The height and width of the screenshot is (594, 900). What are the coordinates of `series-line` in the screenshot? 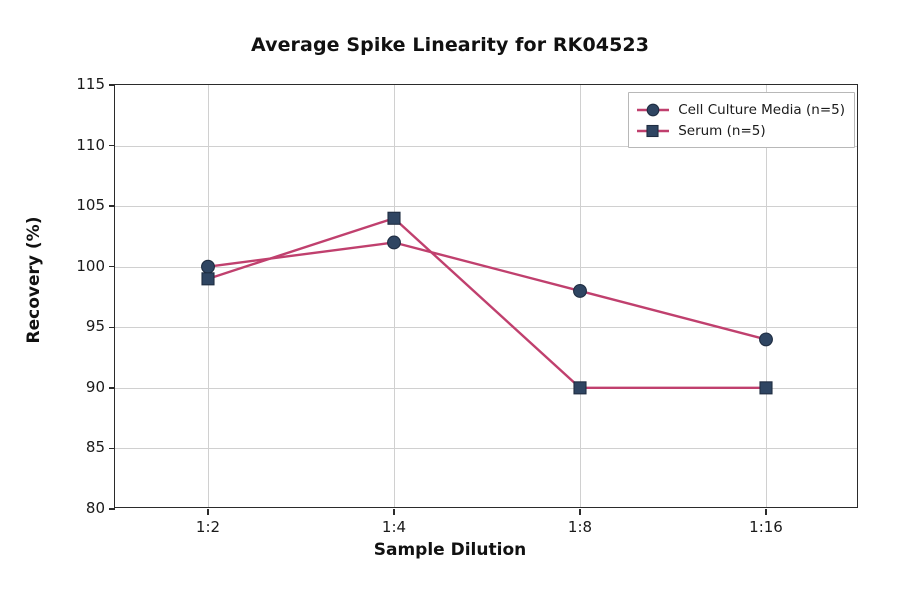 It's located at (487, 291).